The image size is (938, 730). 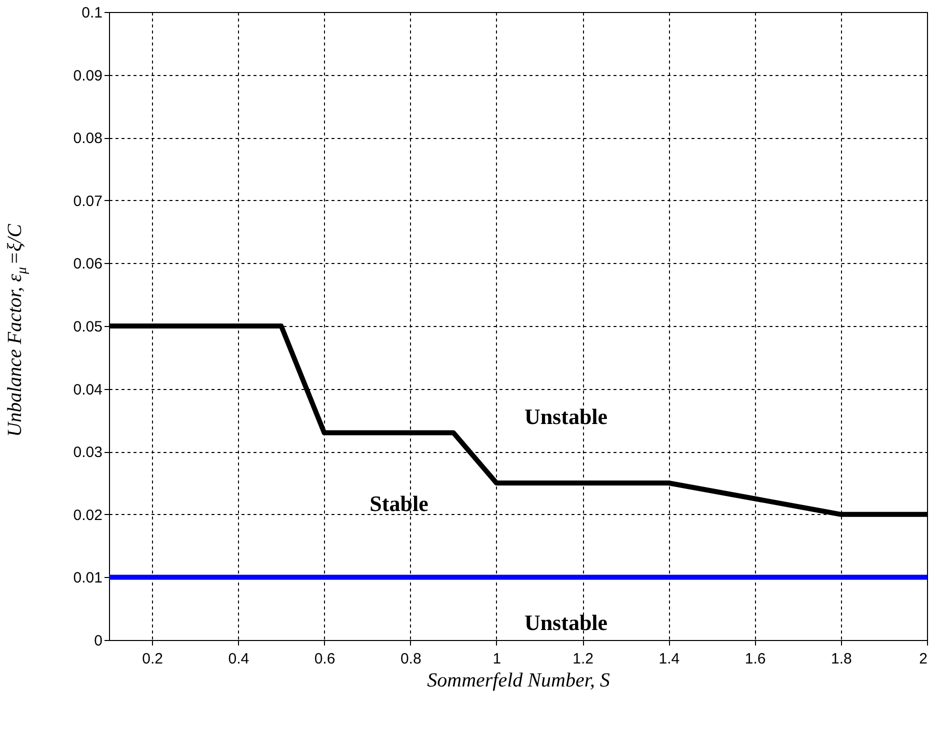 What do you see at coordinates (87, 389) in the screenshot?
I see `y-tick-label: 0.04` at bounding box center [87, 389].